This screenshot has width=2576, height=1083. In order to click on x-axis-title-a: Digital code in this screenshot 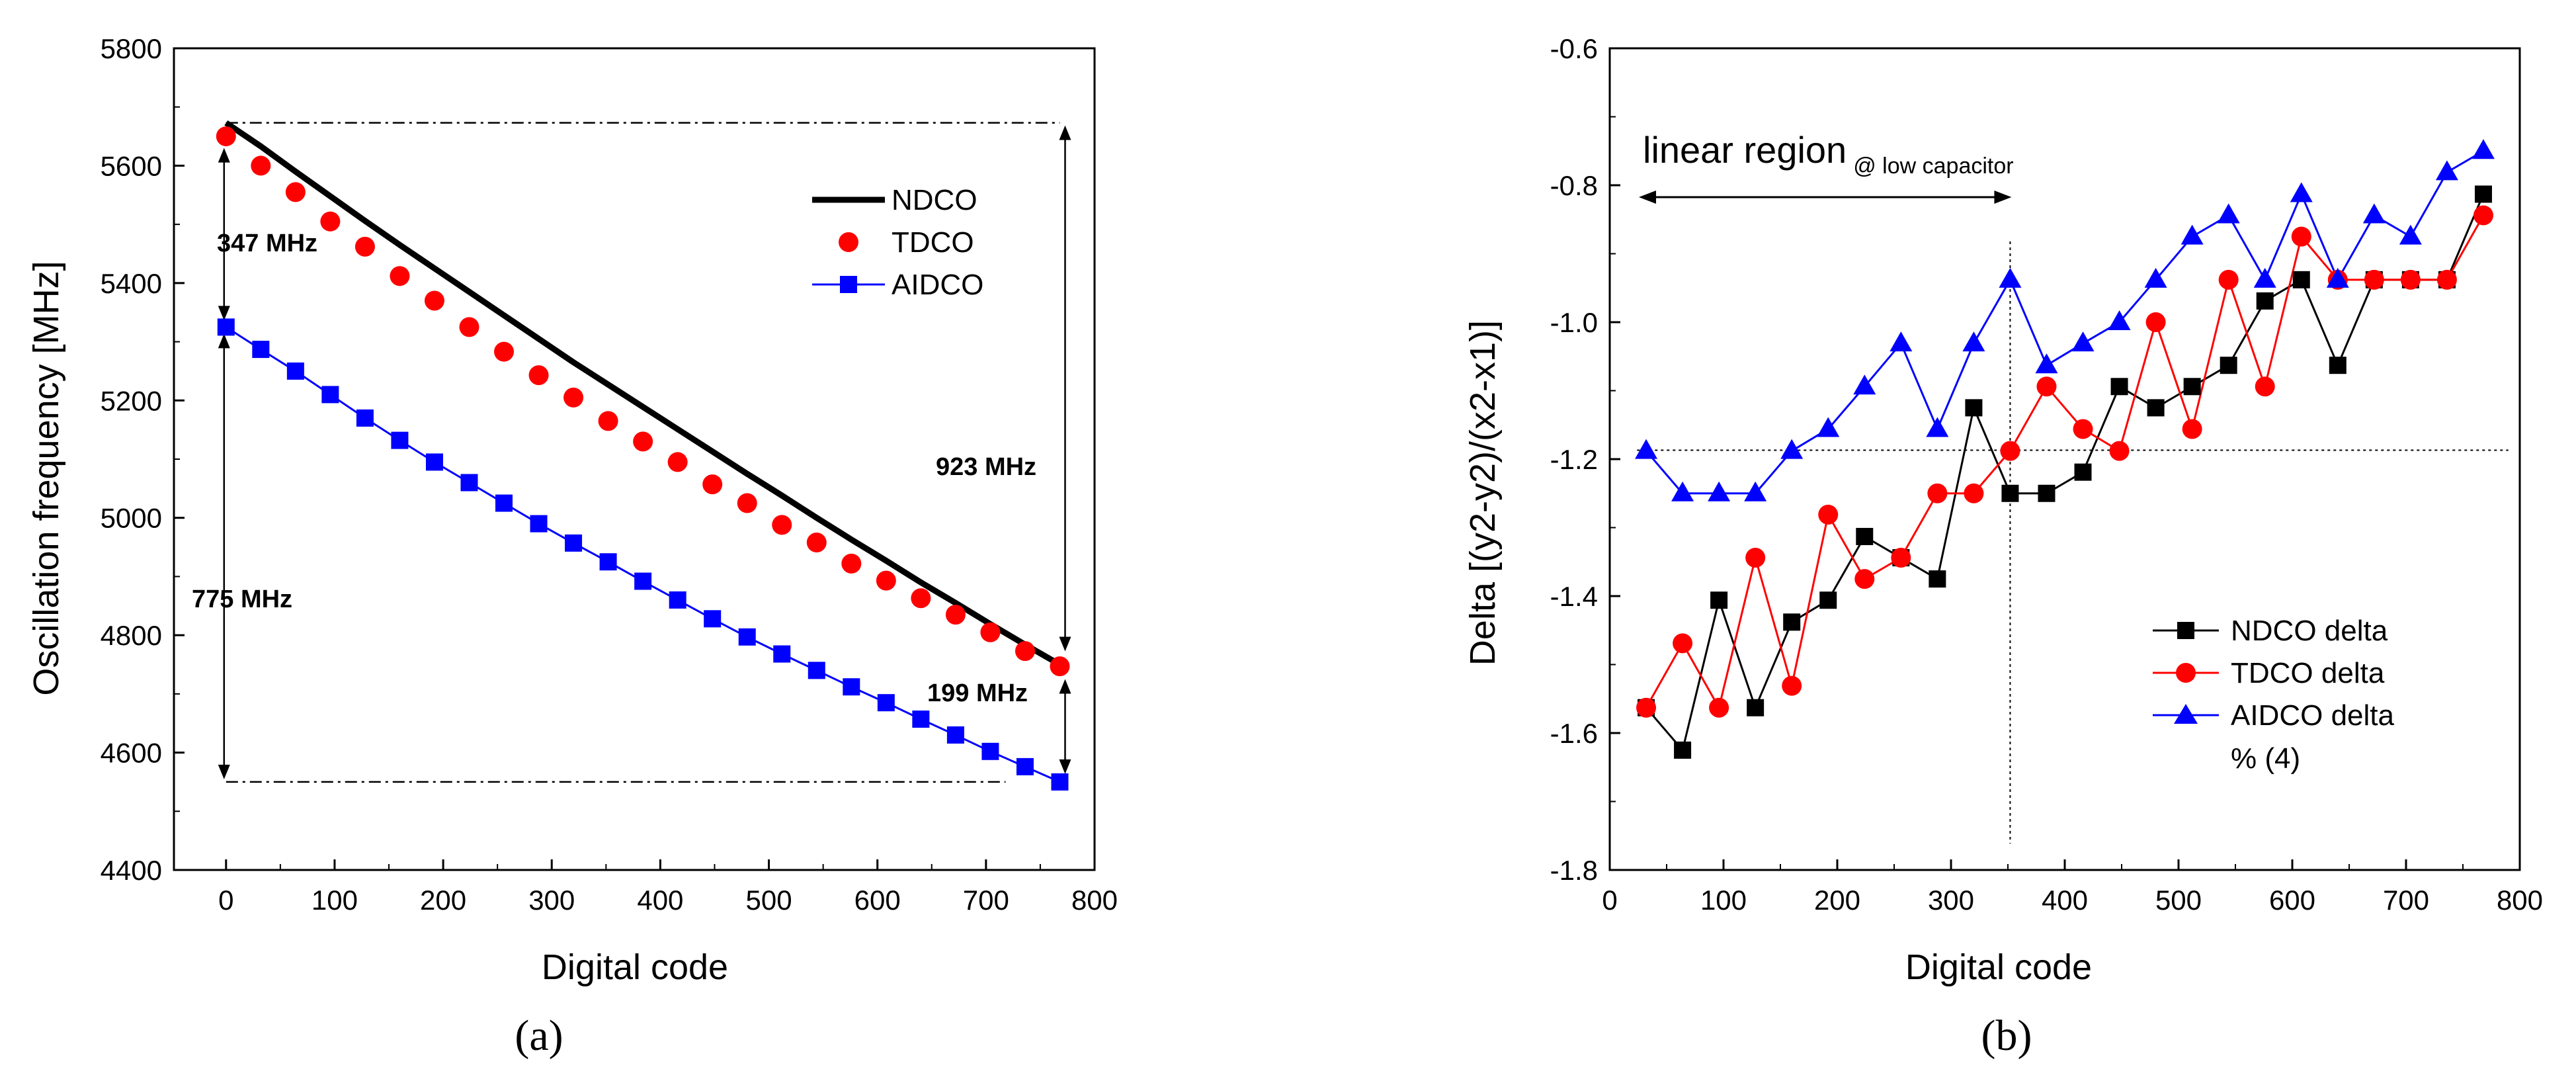, I will do `click(635, 967)`.